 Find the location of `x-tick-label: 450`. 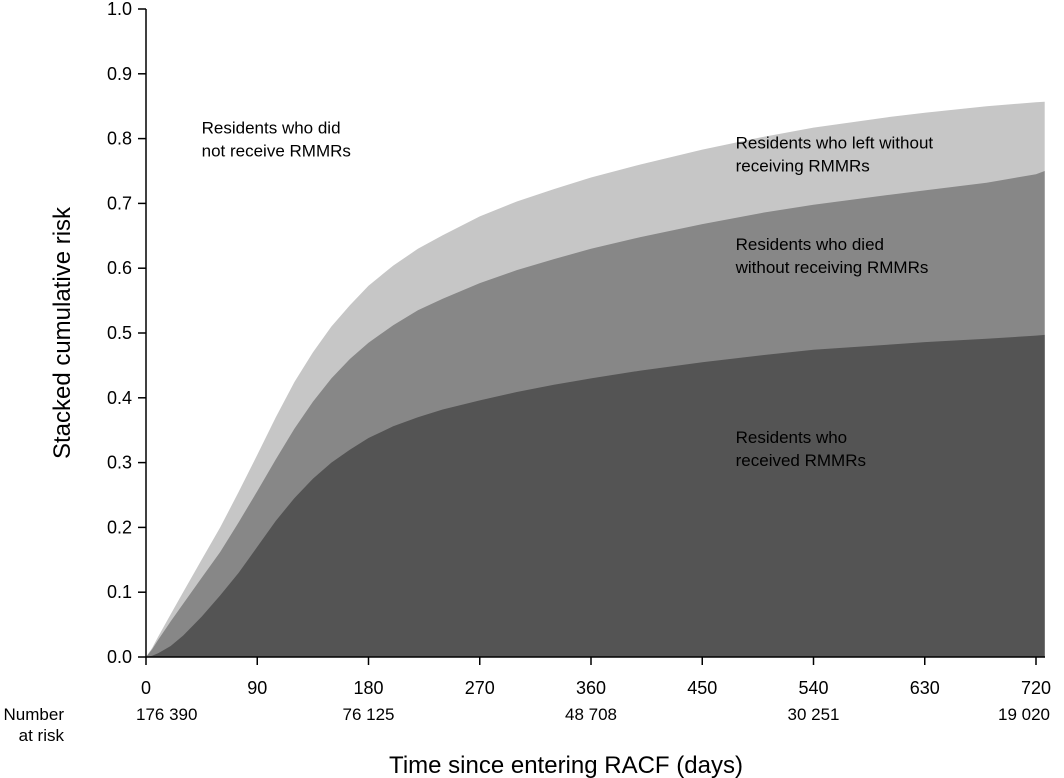

x-tick-label: 450 is located at coordinates (702, 688).